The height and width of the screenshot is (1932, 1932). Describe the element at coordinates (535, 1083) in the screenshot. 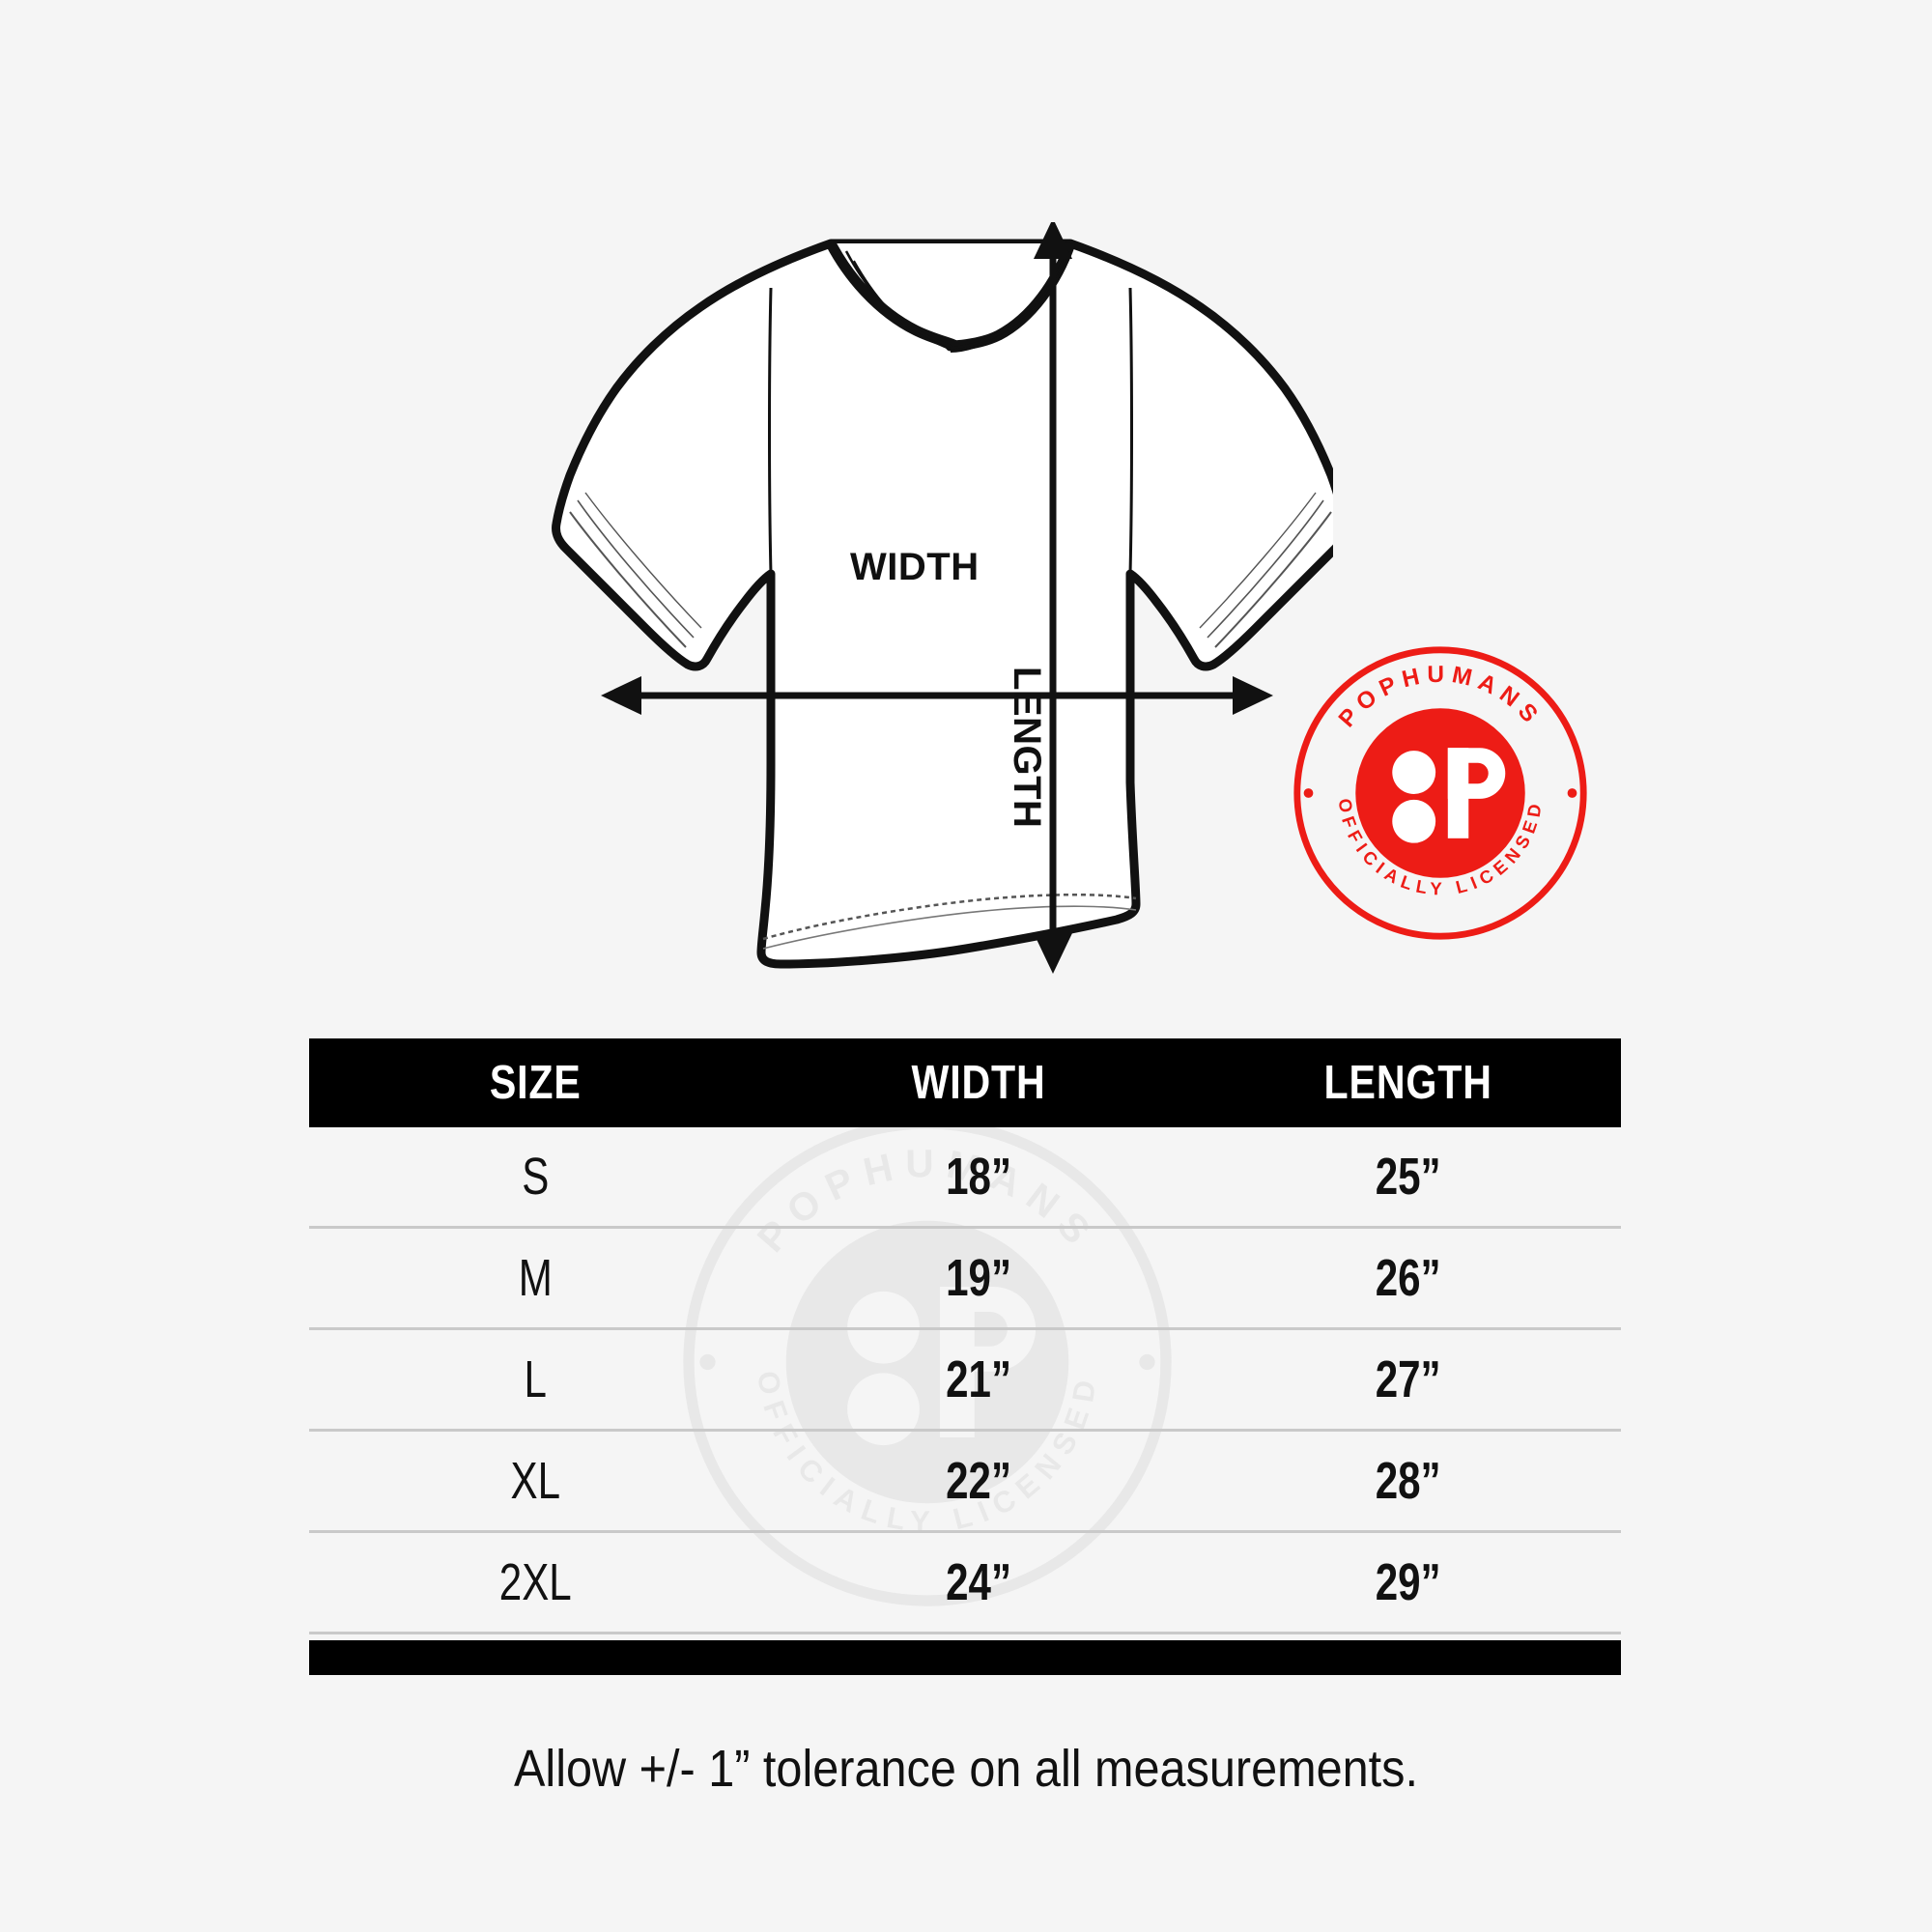

I see `column-header-size: SIZE` at that location.